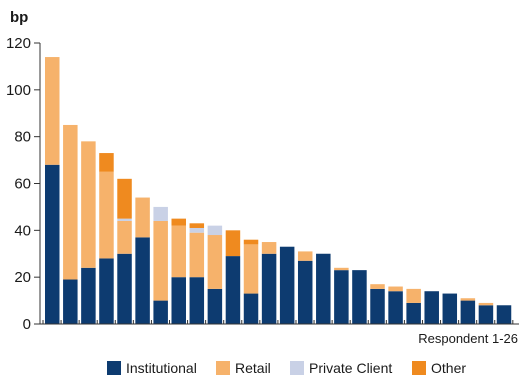 The image size is (522, 376). Describe the element at coordinates (253, 368) in the screenshot. I see `legend-label: Retail` at that location.